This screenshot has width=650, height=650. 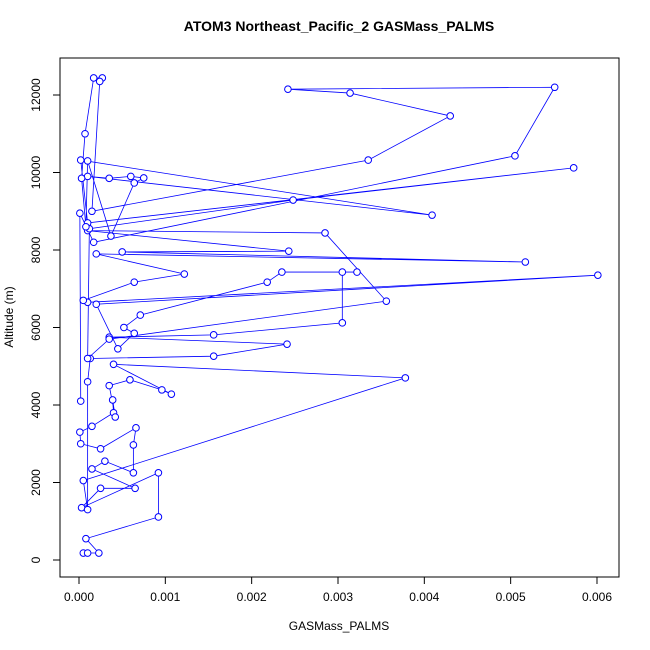 What do you see at coordinates (36, 482) in the screenshot?
I see `y-tick-label: 2000` at bounding box center [36, 482].